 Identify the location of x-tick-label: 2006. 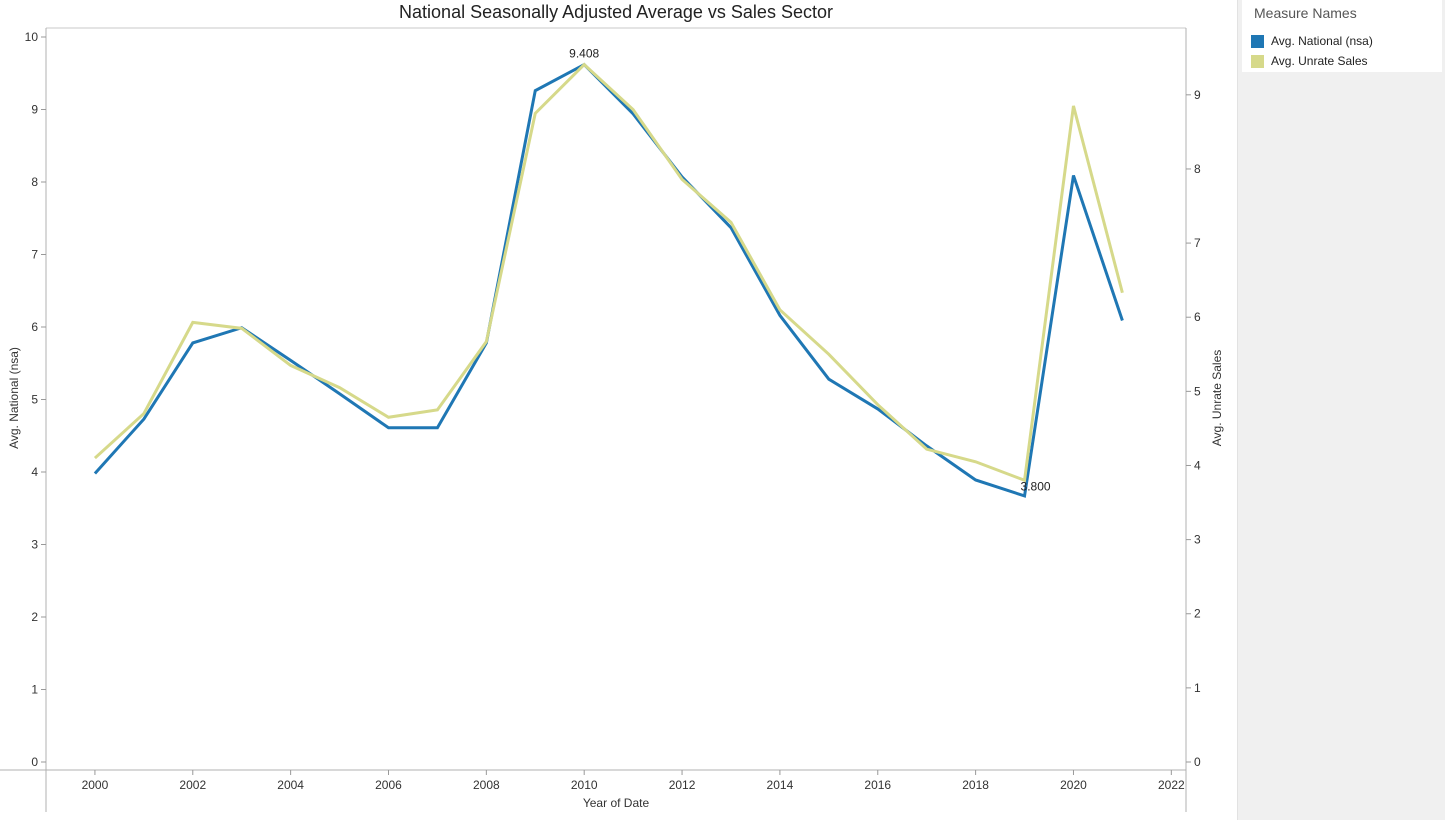
(388, 785).